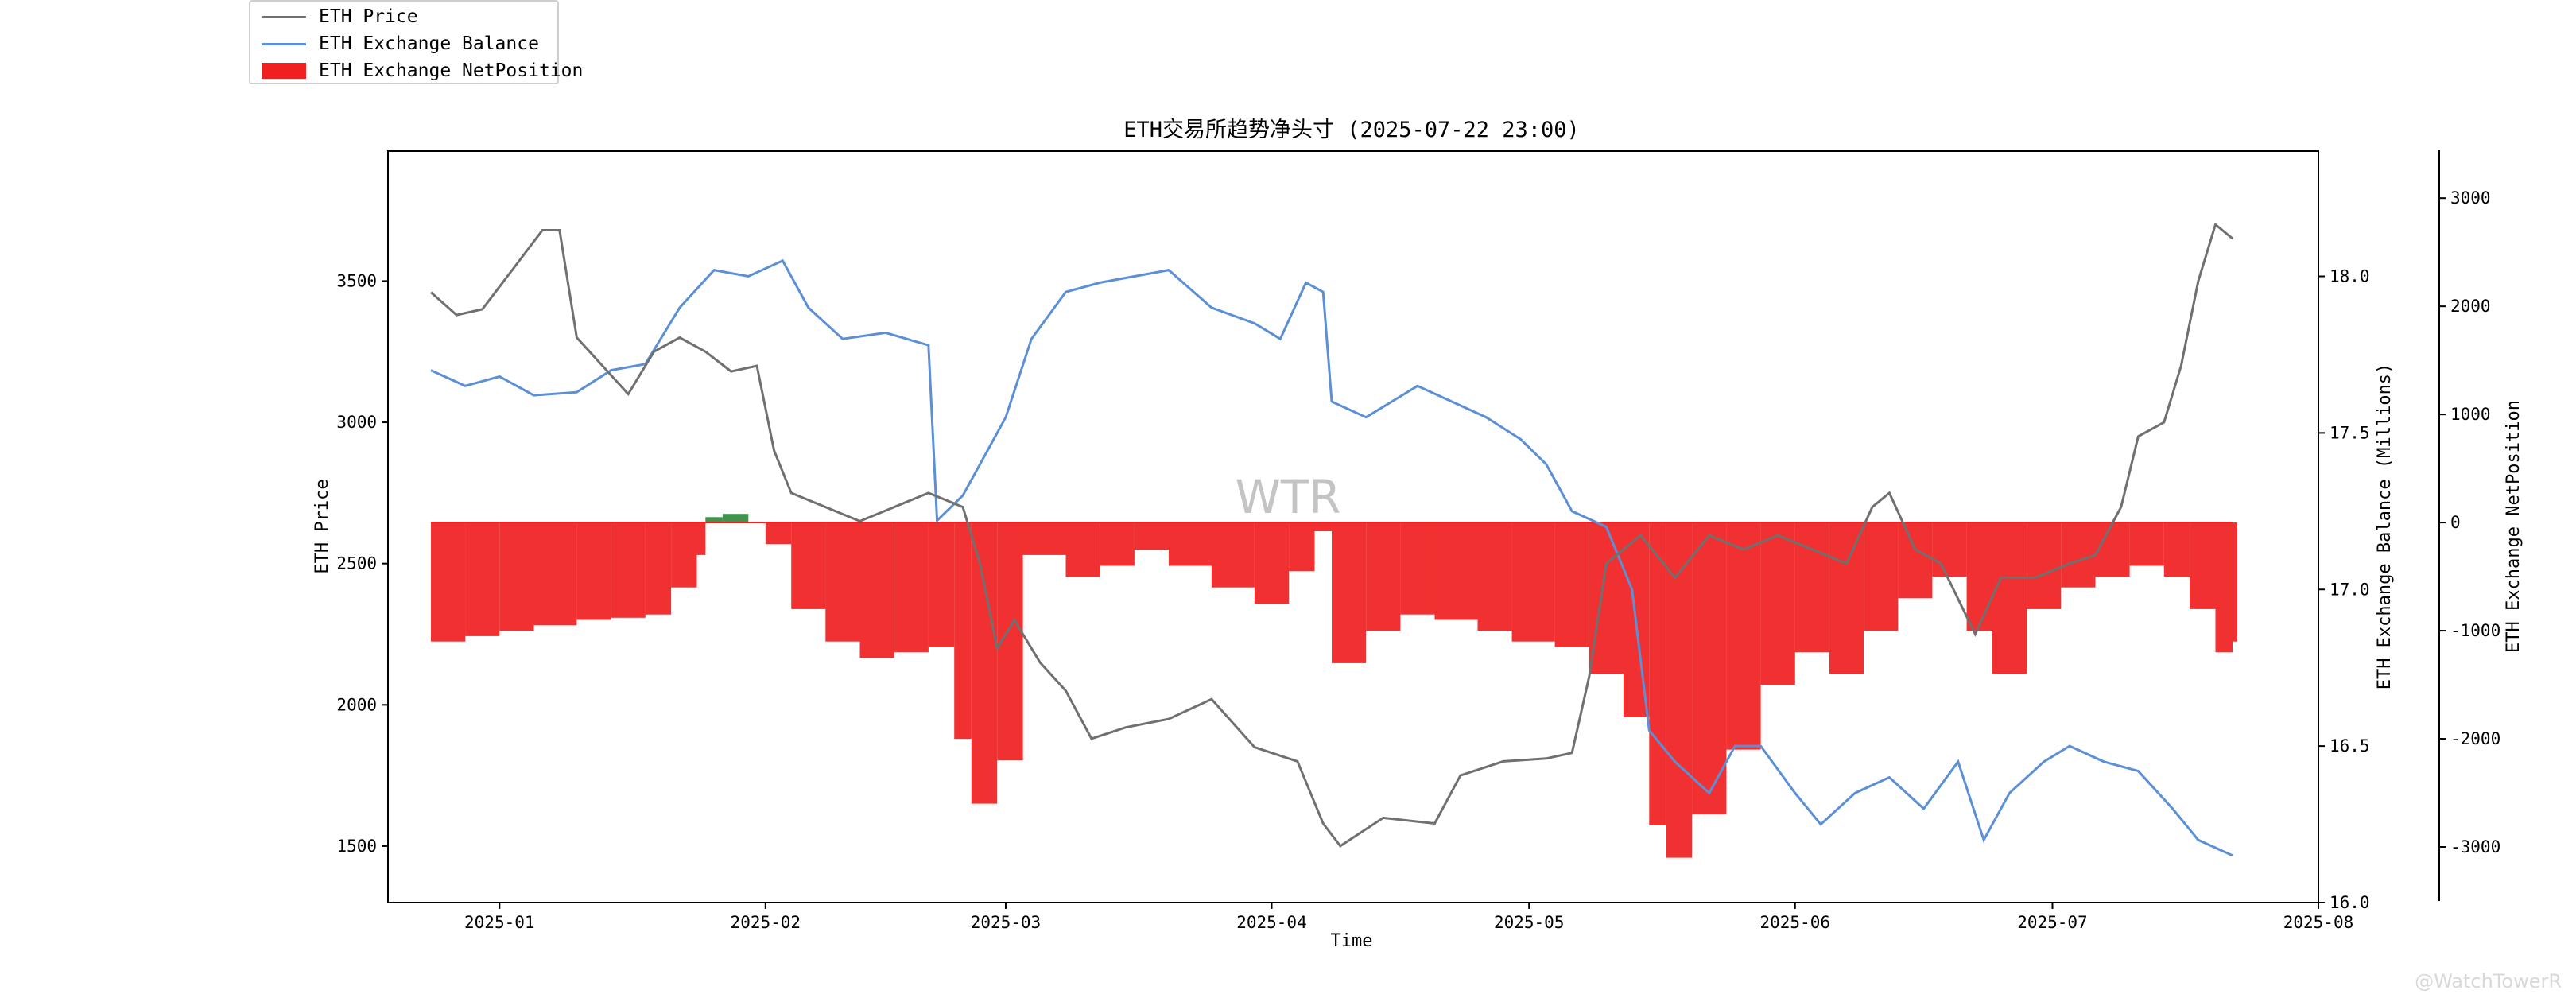  What do you see at coordinates (2052, 922) in the screenshot?
I see `x-tick-label: 2025-07` at bounding box center [2052, 922].